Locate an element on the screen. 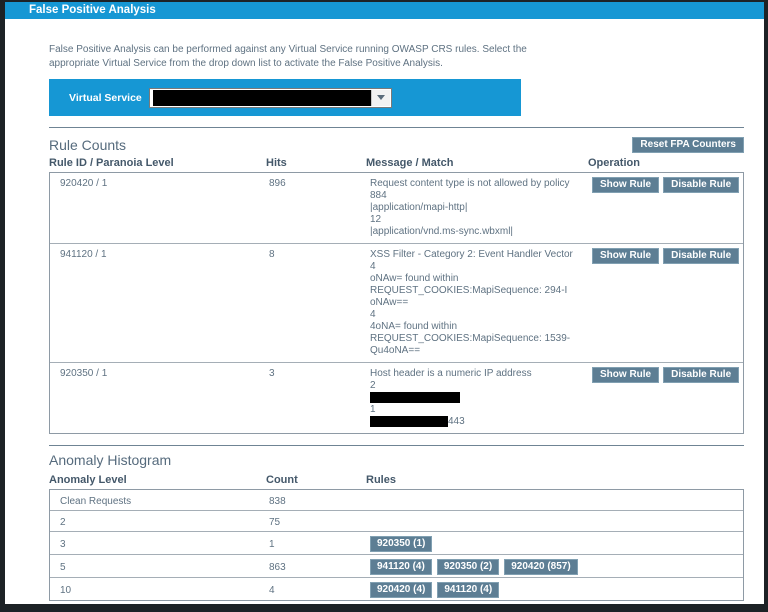 The image size is (768, 612). message-line: Qu4oNA== is located at coordinates (395, 350).